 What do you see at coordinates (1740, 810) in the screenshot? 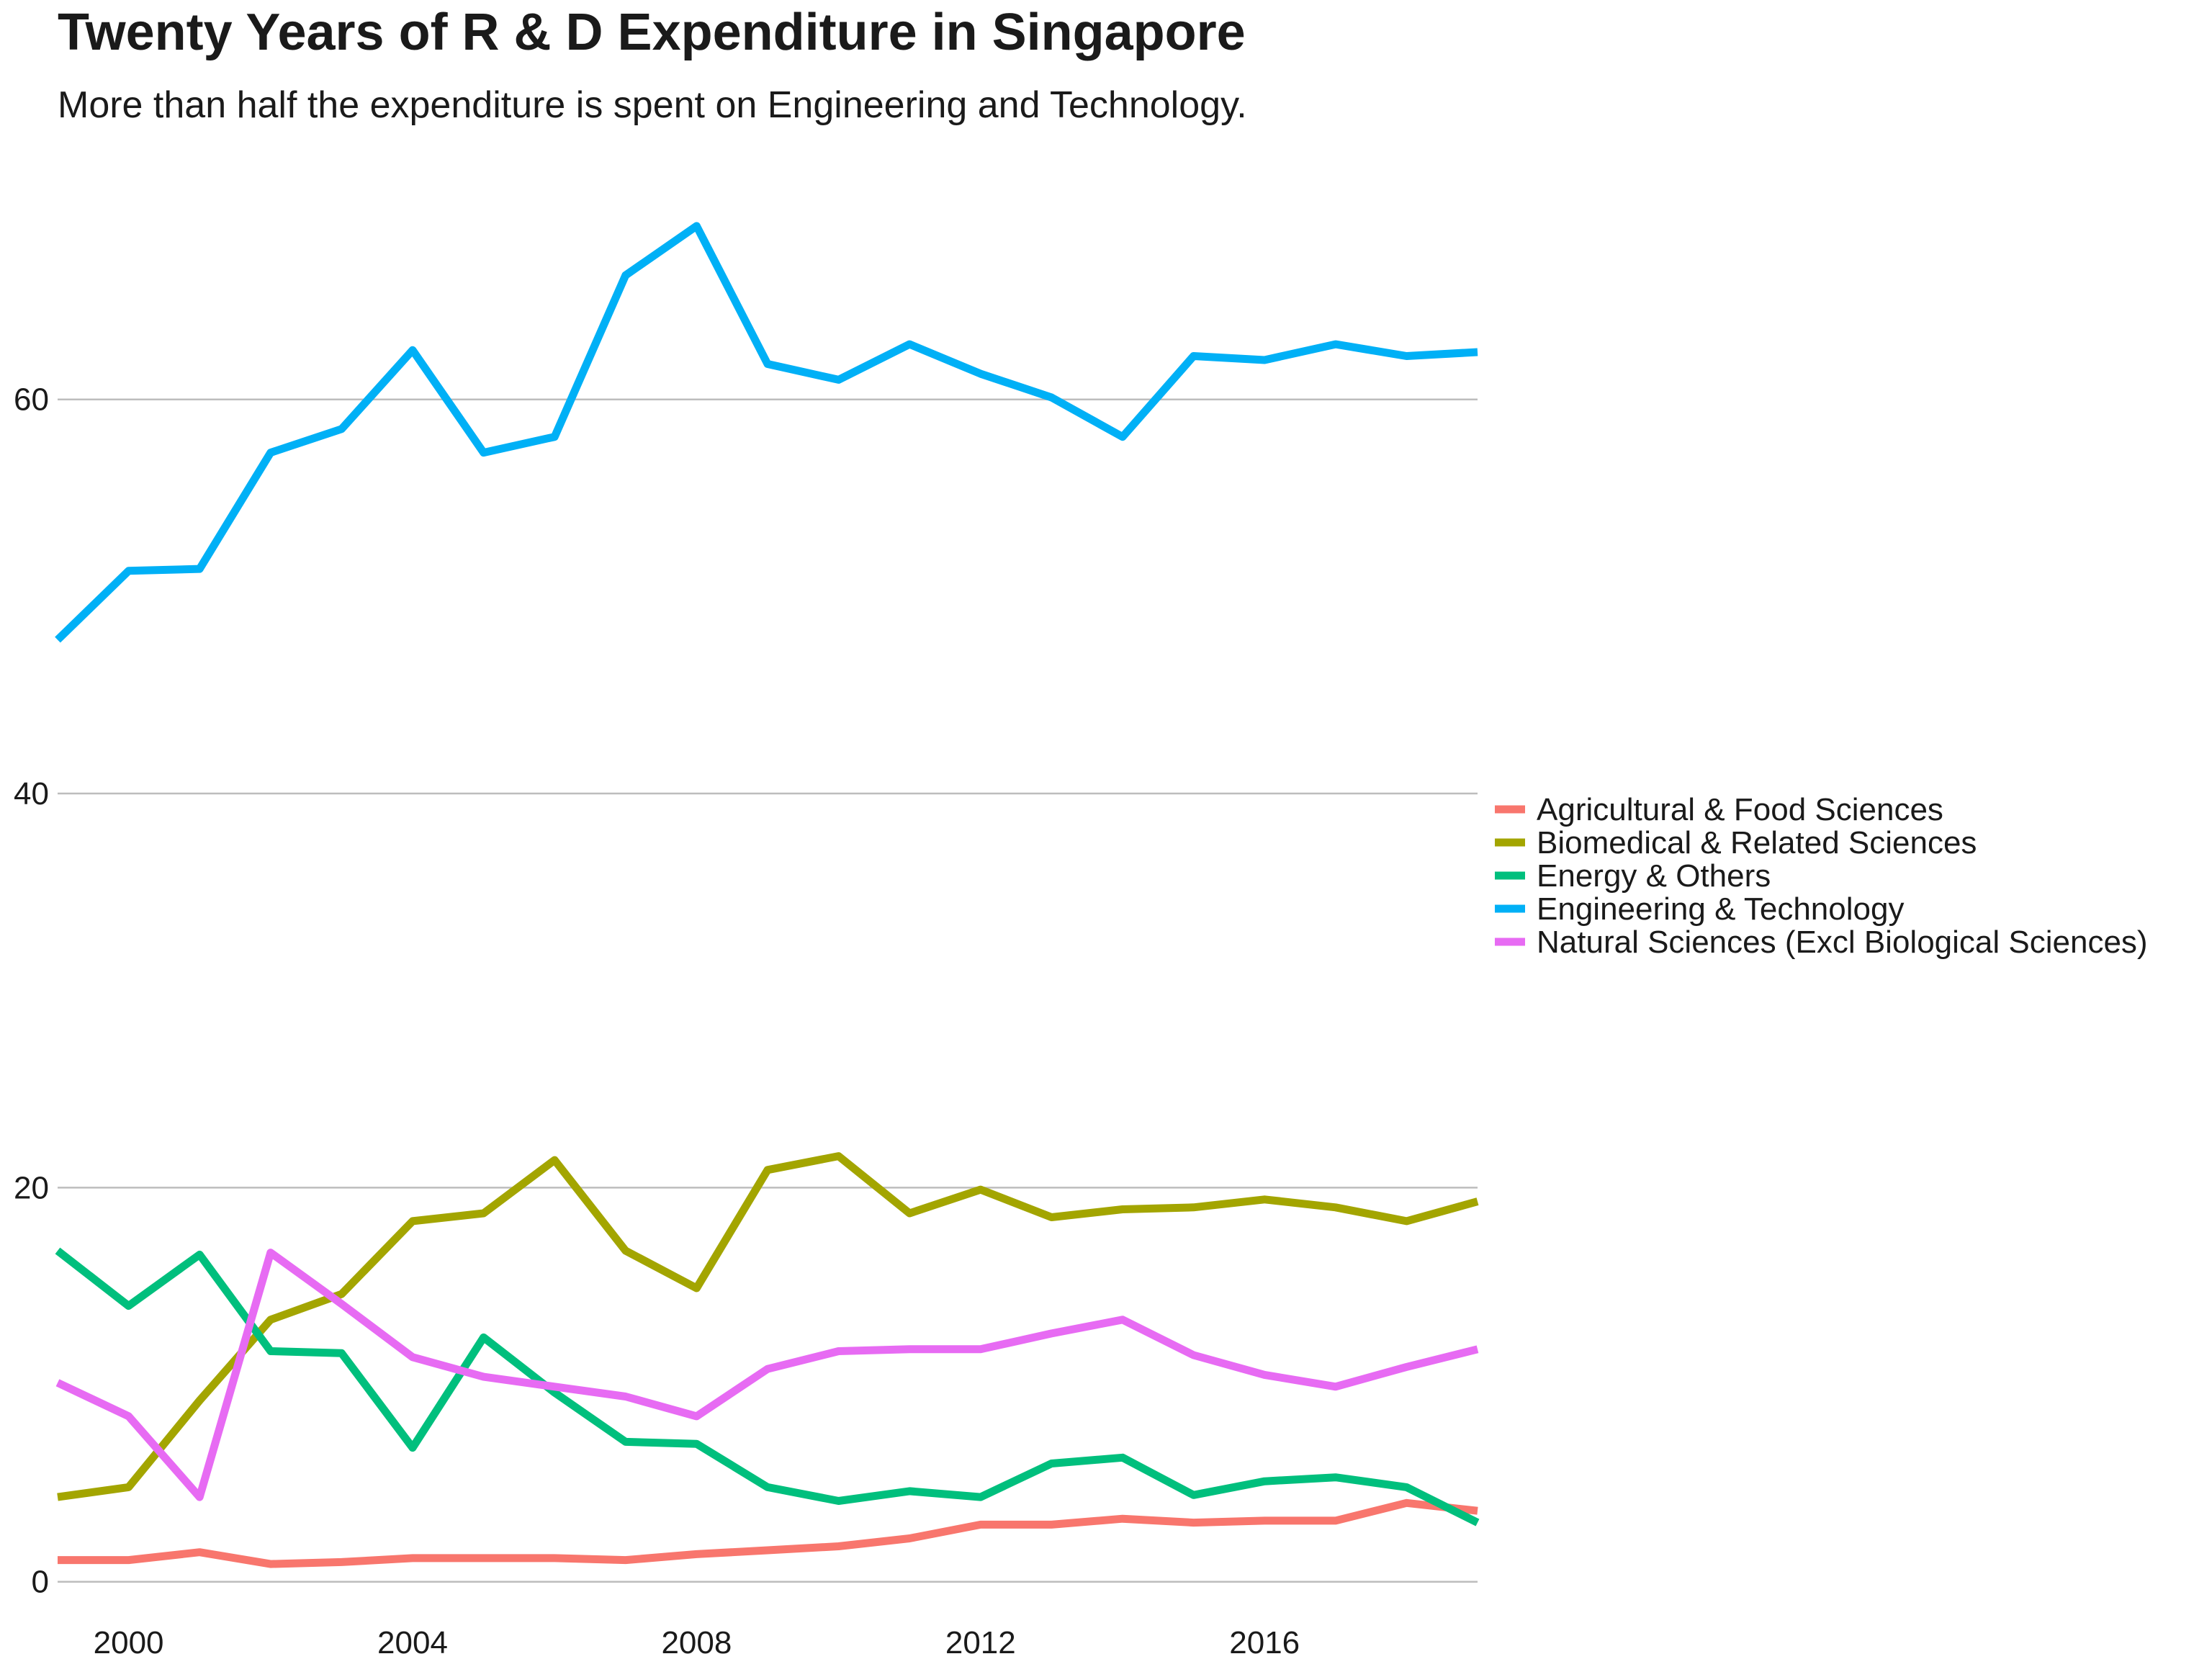
I see `legend-label: Agricultural & Food Sciences` at bounding box center [1740, 810].